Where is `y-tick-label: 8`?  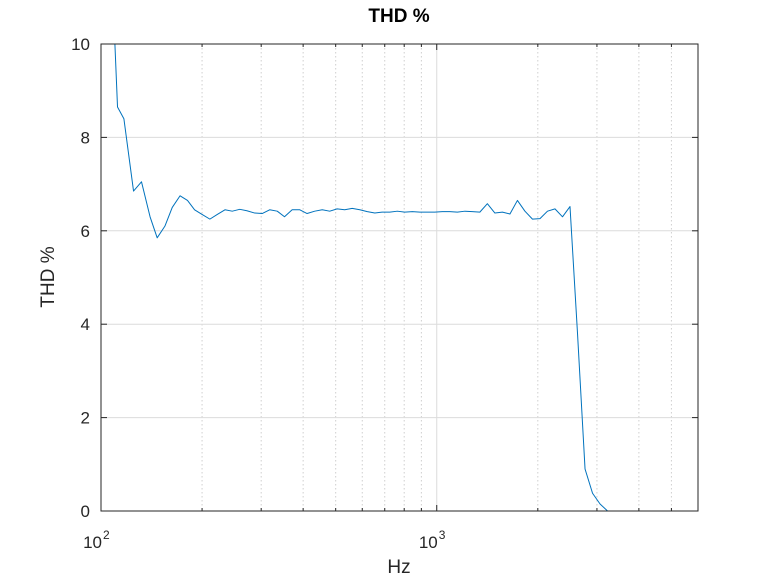
y-tick-label: 8 is located at coordinates (85, 137).